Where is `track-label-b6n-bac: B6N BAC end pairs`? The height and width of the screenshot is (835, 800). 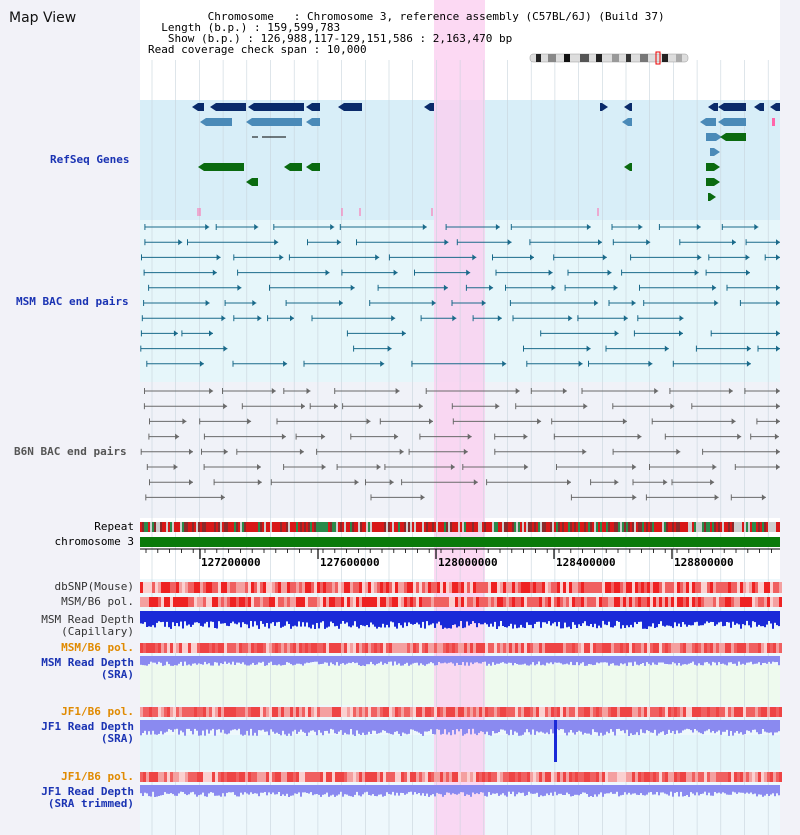 track-label-b6n-bac: B6N BAC end pairs is located at coordinates (70, 451).